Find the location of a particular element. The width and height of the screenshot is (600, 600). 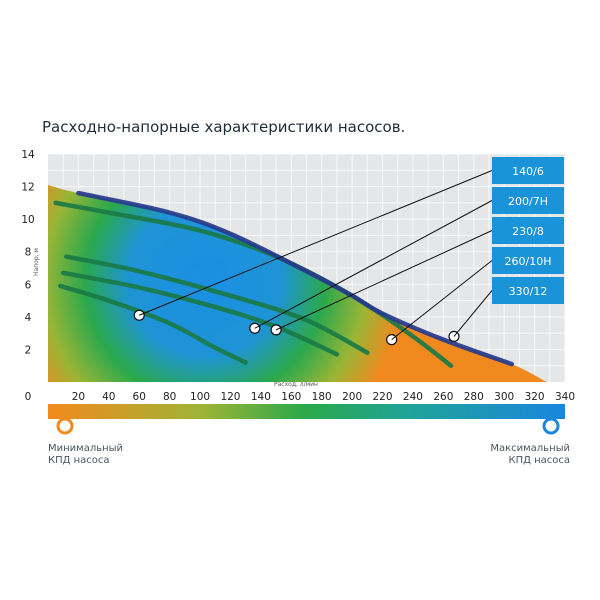

max-efficiency-marker is located at coordinates (551, 426).